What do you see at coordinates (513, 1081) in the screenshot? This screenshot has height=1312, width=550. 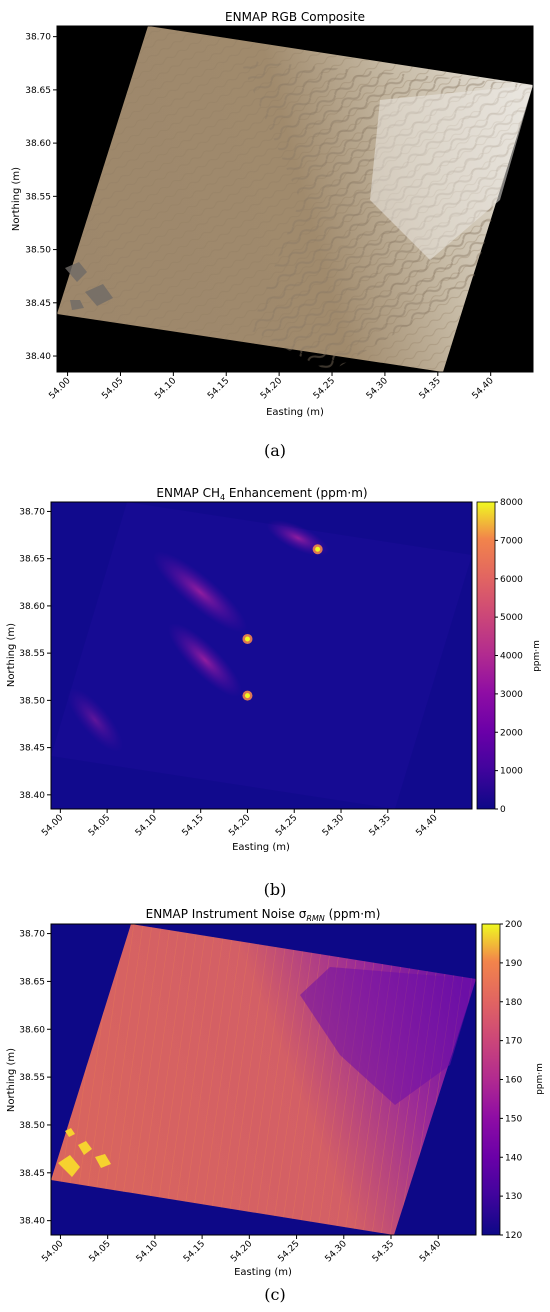 I see `colorbar-tick-label: 160` at bounding box center [513, 1081].